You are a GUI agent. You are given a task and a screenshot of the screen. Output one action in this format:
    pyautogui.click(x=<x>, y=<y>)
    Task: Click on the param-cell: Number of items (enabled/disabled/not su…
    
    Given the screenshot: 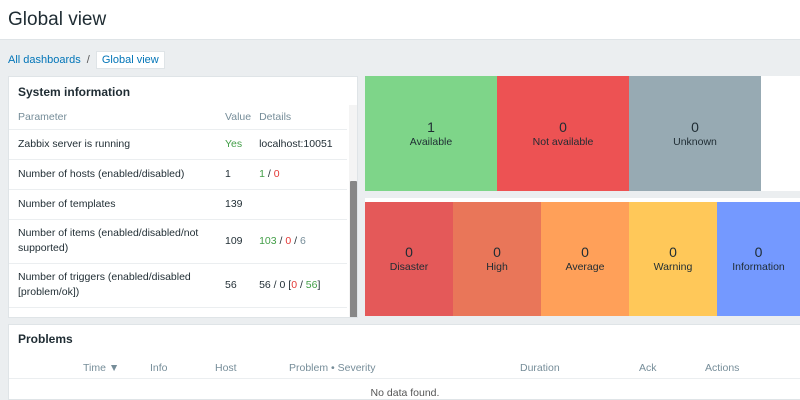 What is the action you would take?
    pyautogui.click(x=115, y=241)
    